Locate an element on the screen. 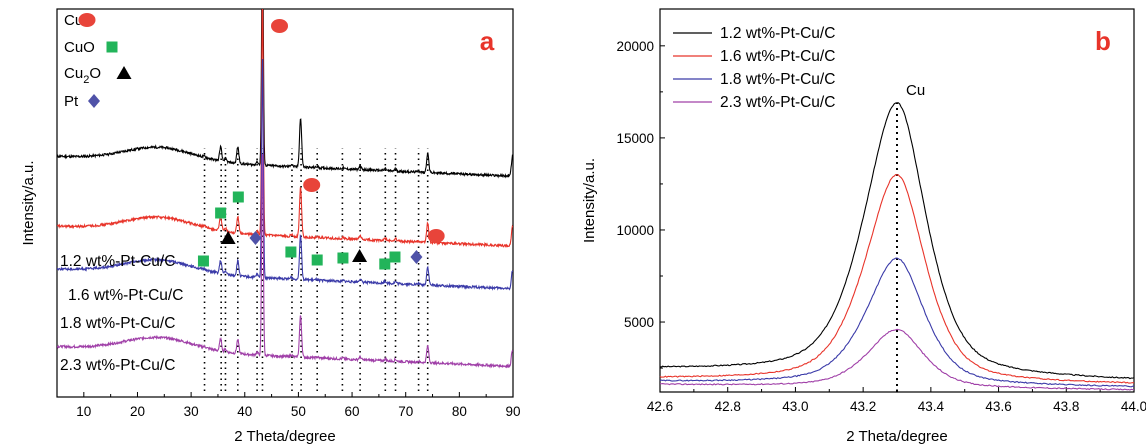  panel-label-a: a is located at coordinates (487, 41).